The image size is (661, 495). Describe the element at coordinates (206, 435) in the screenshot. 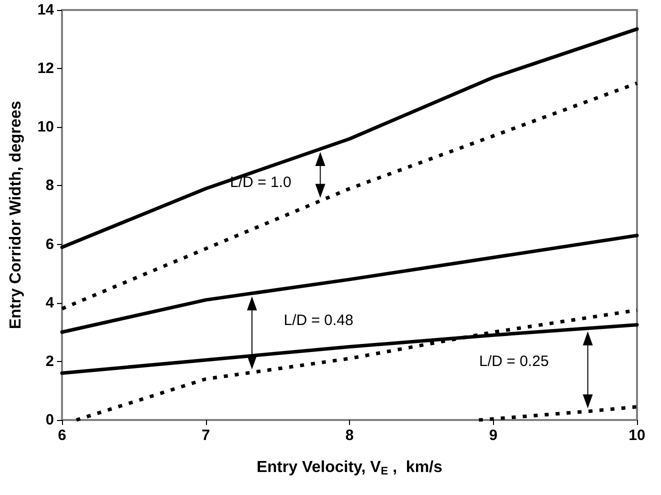

I see `x-tick-label: 7` at that location.